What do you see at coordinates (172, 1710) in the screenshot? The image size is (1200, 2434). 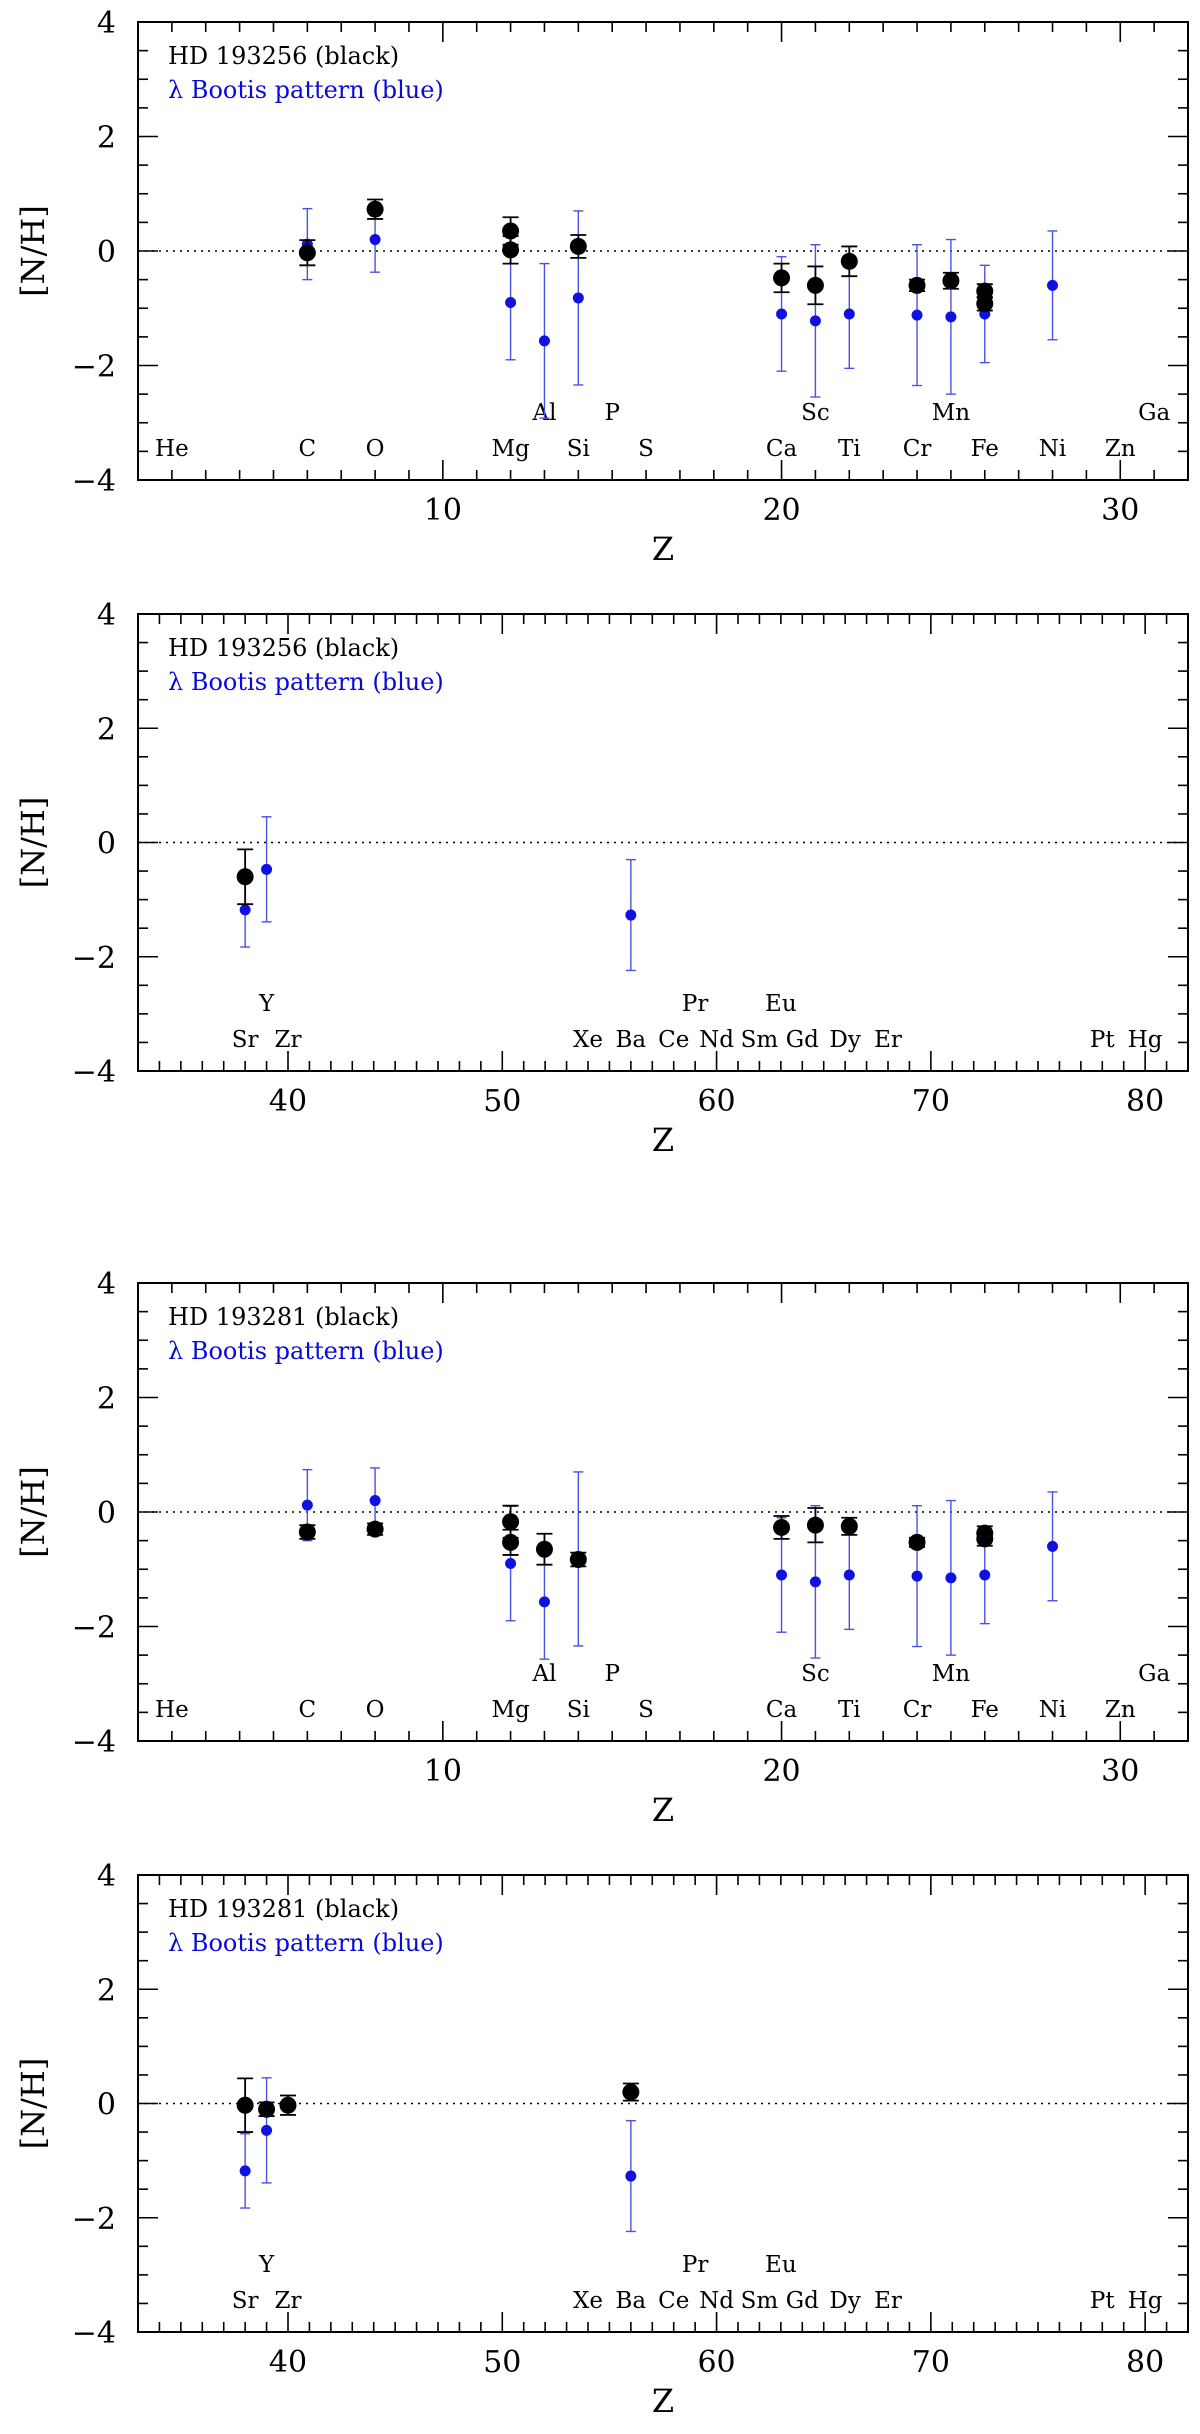 I see `element-label-he: He` at bounding box center [172, 1710].